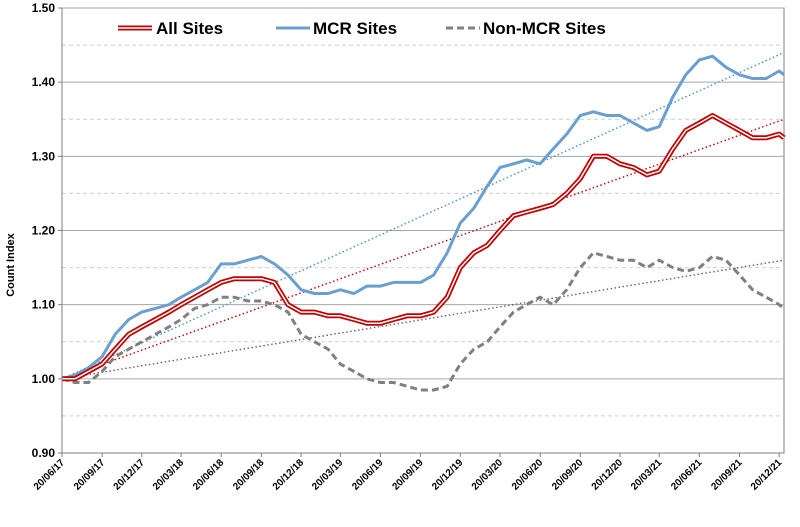 The height and width of the screenshot is (527, 800). Describe the element at coordinates (209, 475) in the screenshot. I see `x-tick-label: 20/06/18` at that location.